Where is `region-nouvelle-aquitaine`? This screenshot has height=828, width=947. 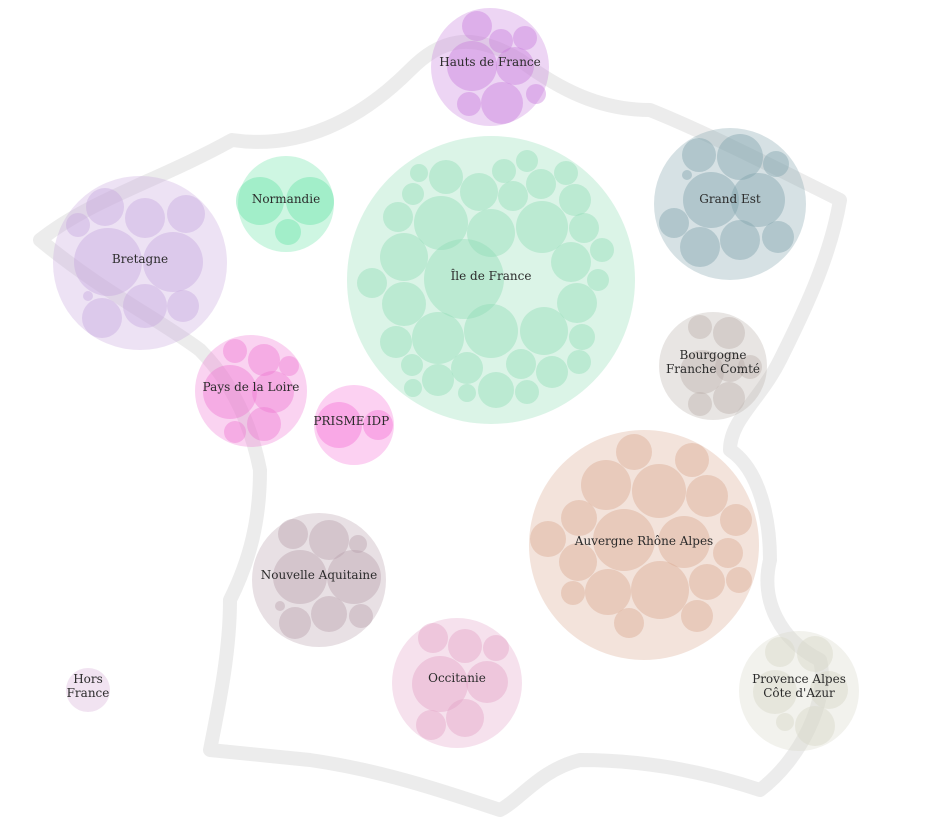 region-nouvelle-aquitaine is located at coordinates (319, 580).